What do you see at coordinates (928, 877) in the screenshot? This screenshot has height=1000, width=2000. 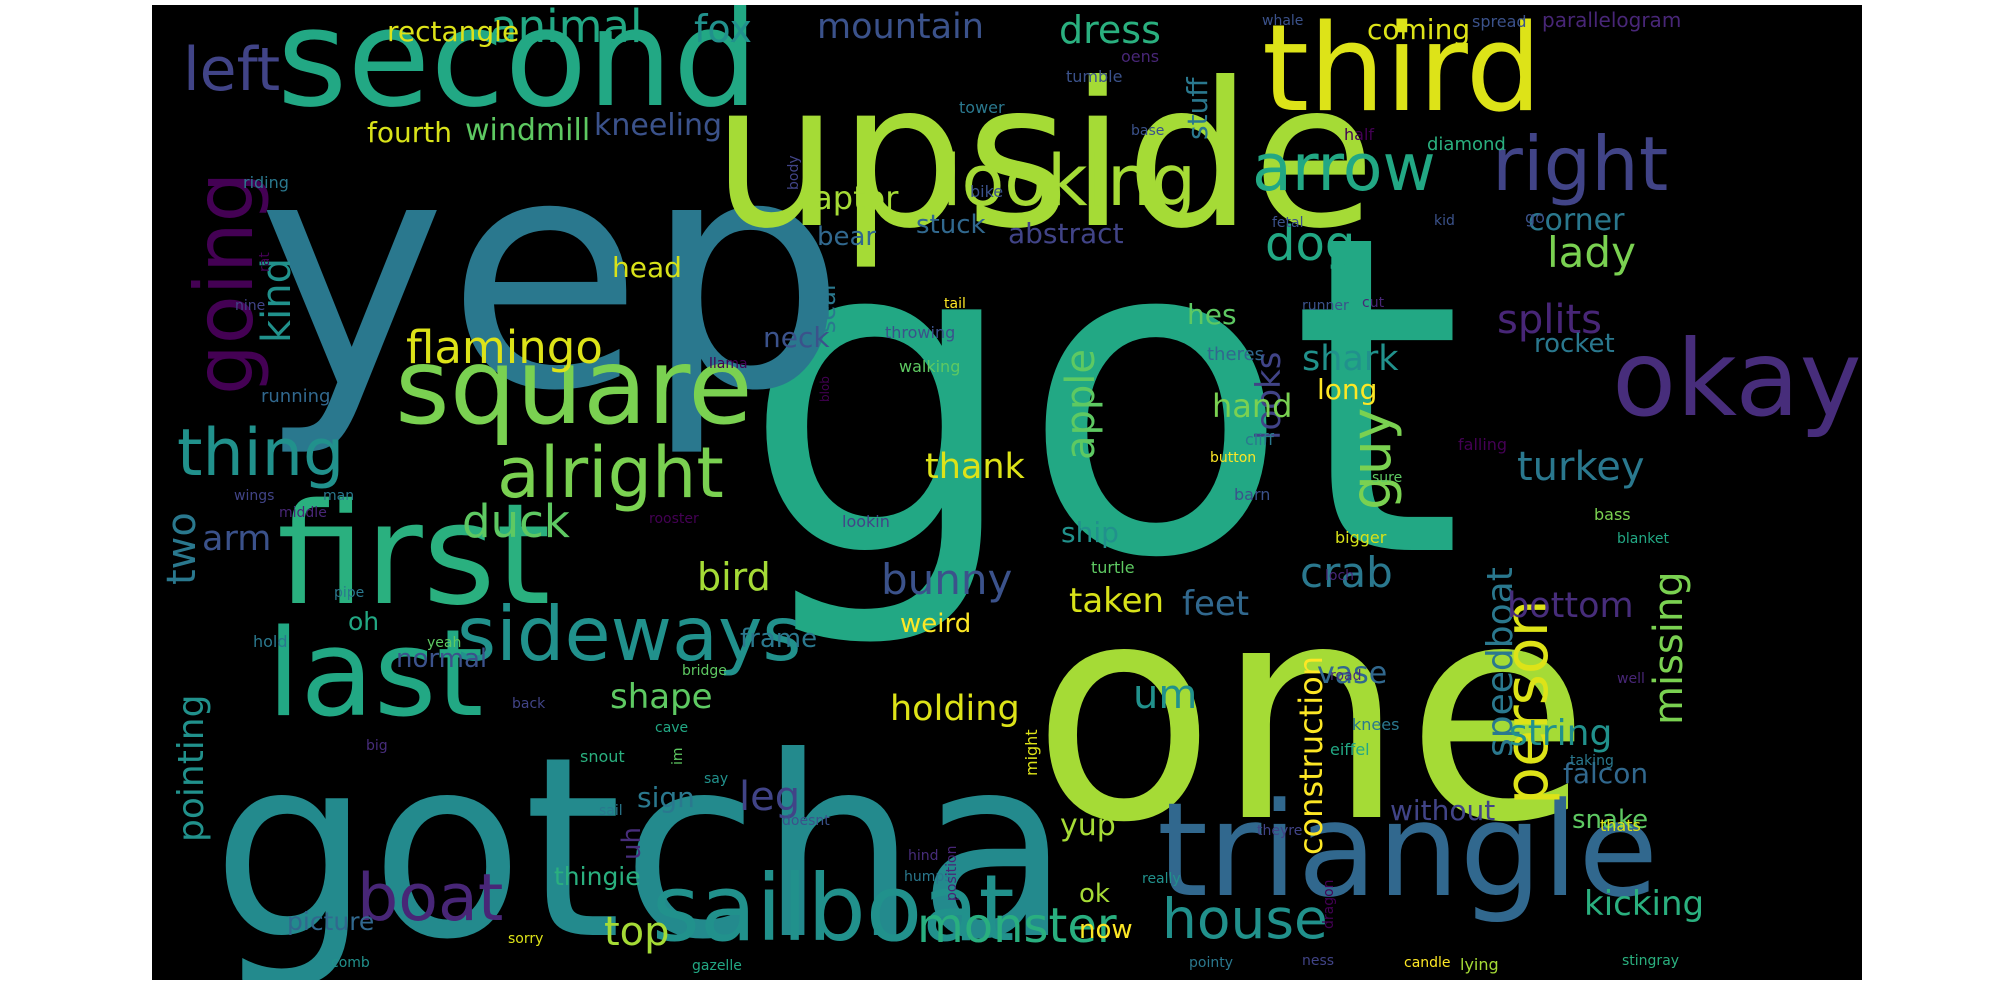 I see `word-humps: humps` at bounding box center [928, 877].